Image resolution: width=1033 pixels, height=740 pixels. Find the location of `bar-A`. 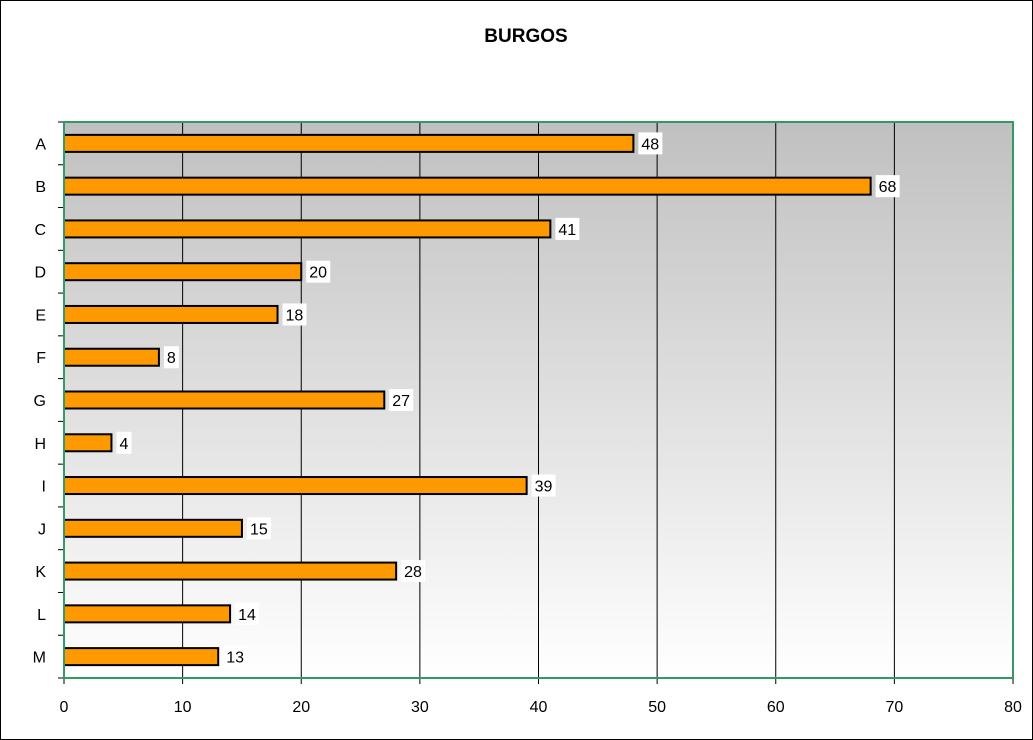

bar-A is located at coordinates (349, 143).